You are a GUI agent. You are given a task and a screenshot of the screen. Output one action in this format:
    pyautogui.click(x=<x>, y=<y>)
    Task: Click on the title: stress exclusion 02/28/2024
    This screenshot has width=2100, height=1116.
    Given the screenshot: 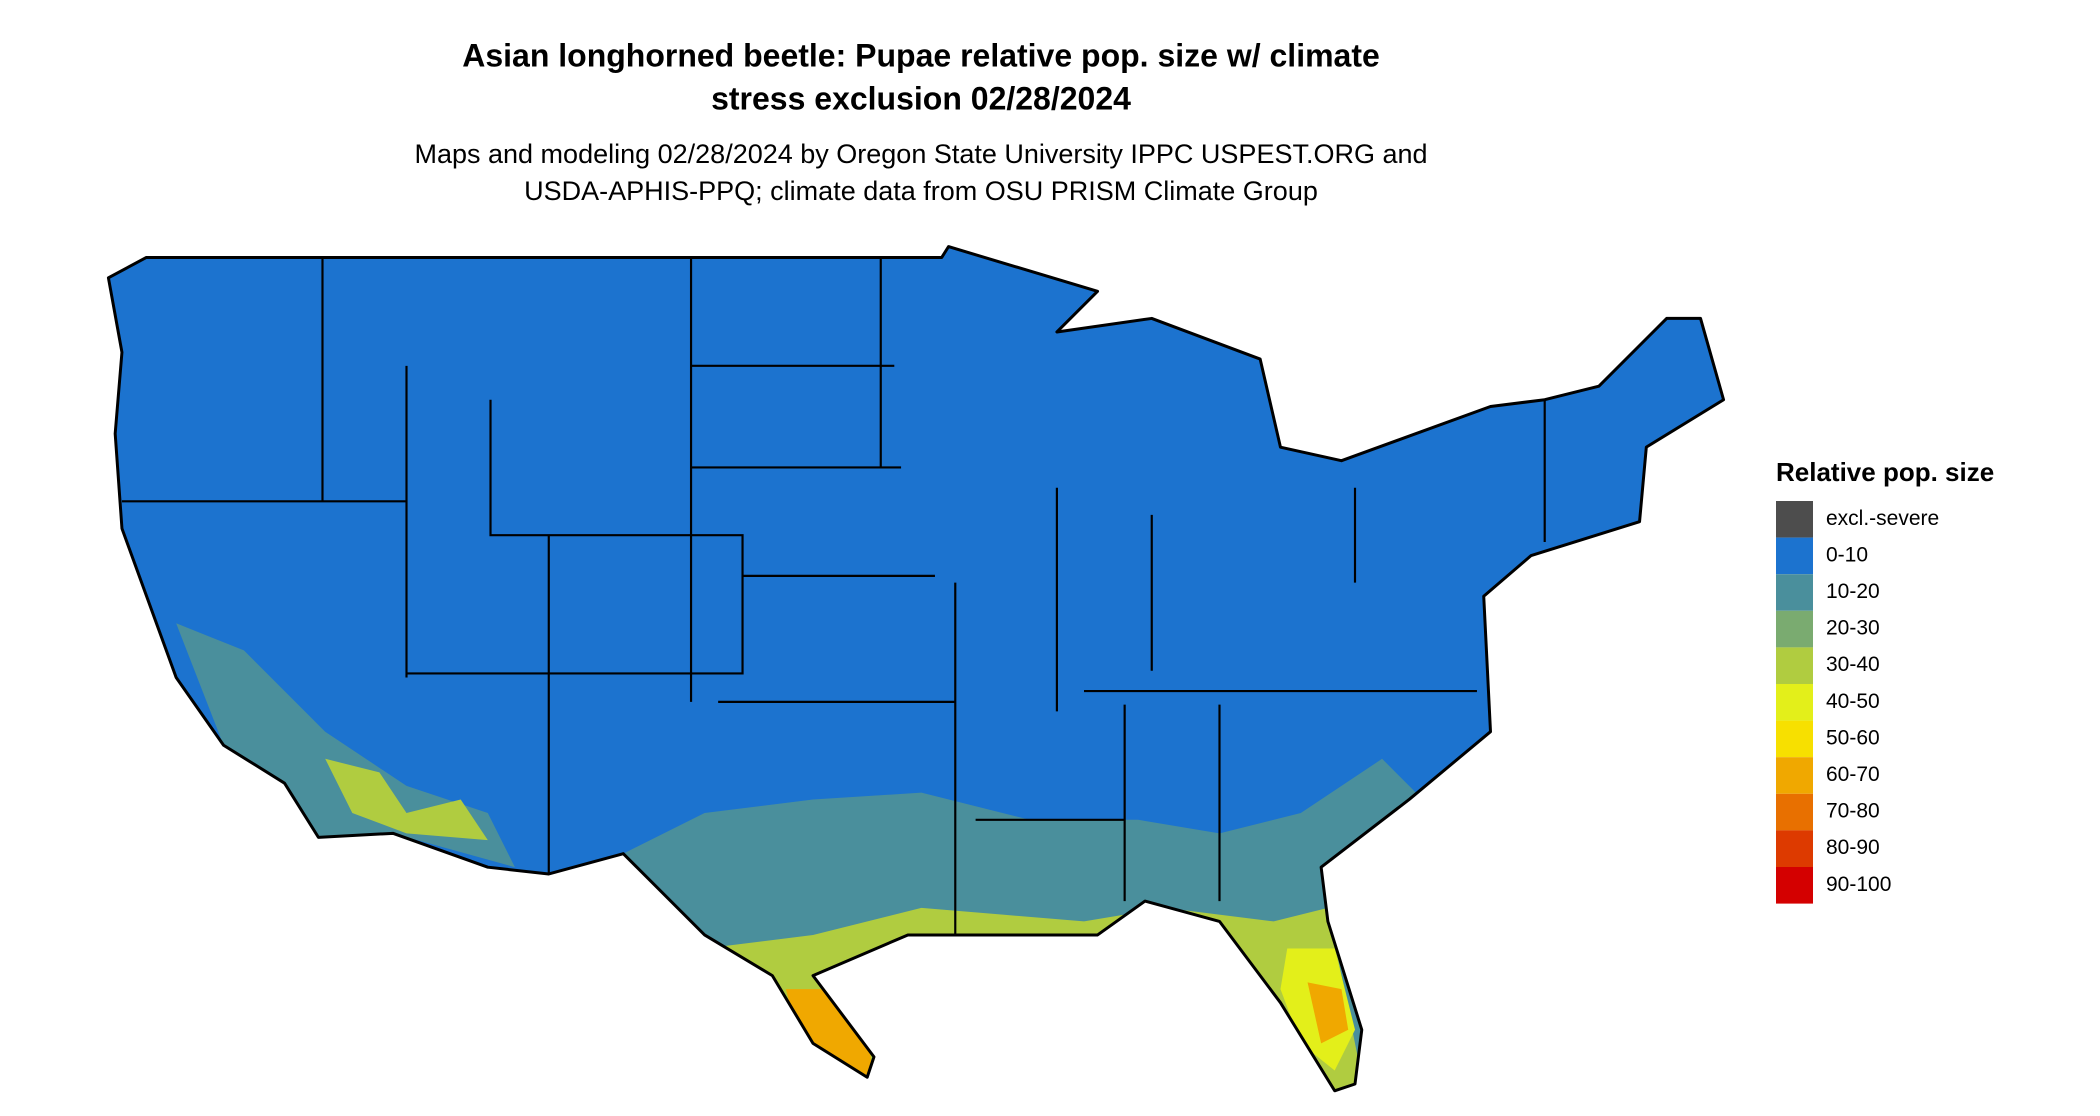 What is the action you would take?
    pyautogui.click(x=921, y=98)
    